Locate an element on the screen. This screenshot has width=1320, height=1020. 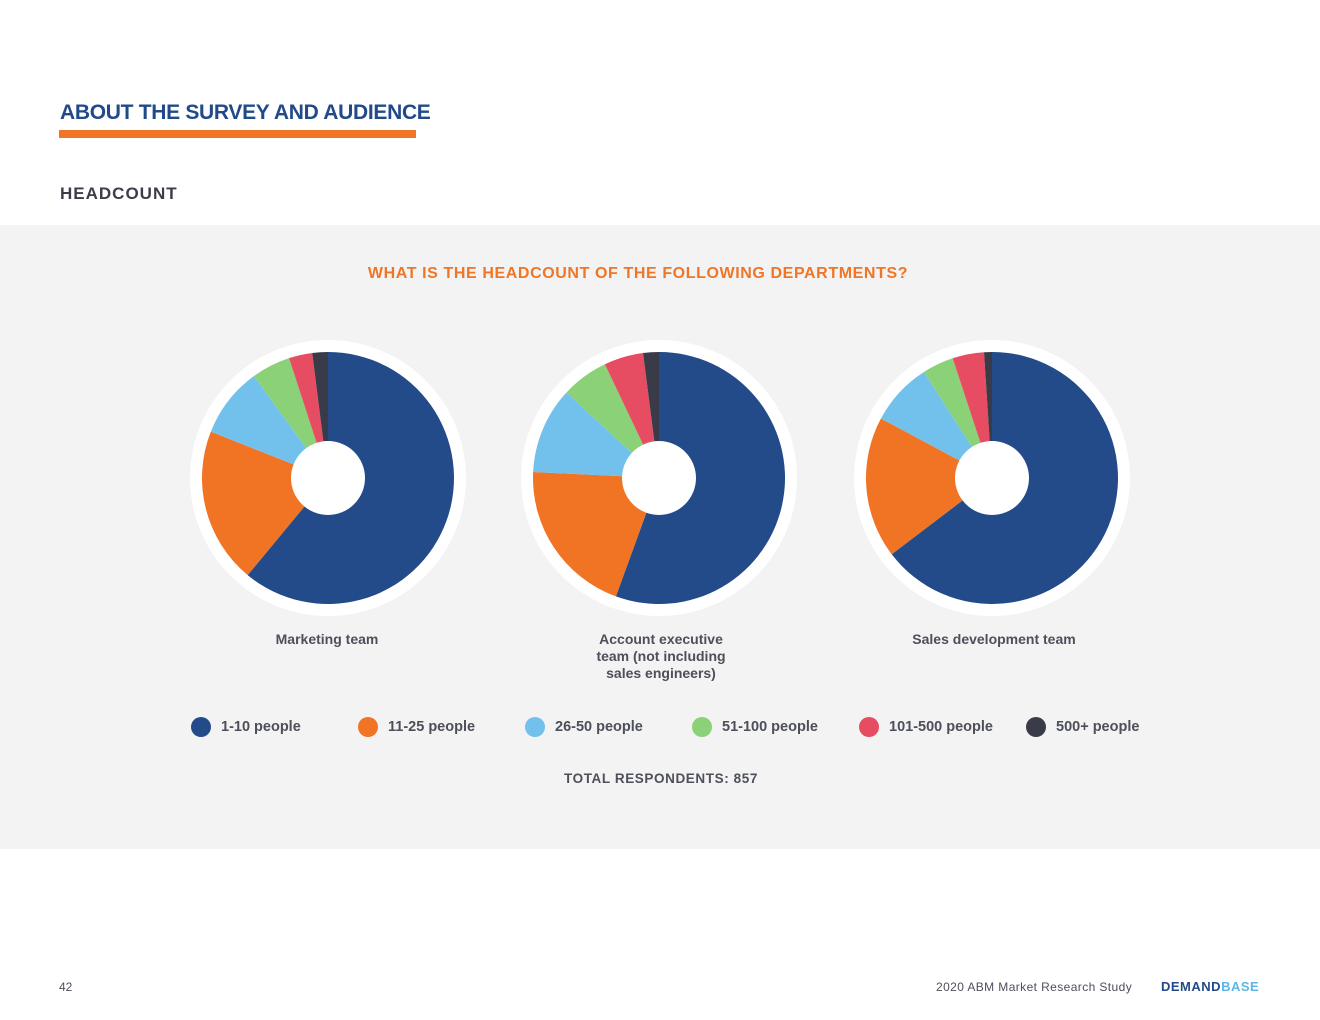
page-number: 42 is located at coordinates (66, 987).